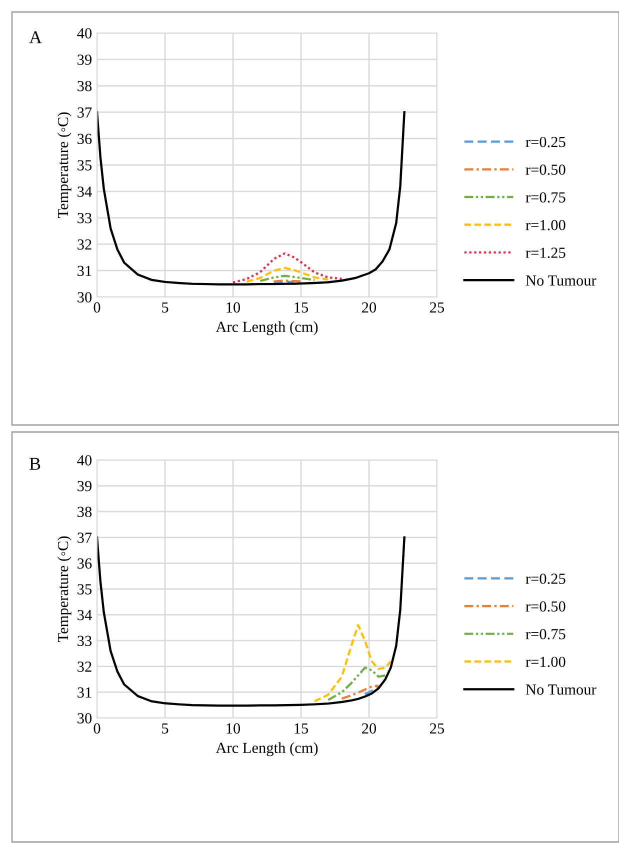  Describe the element at coordinates (546, 253) in the screenshot. I see `legend-label: r=1.25` at that location.